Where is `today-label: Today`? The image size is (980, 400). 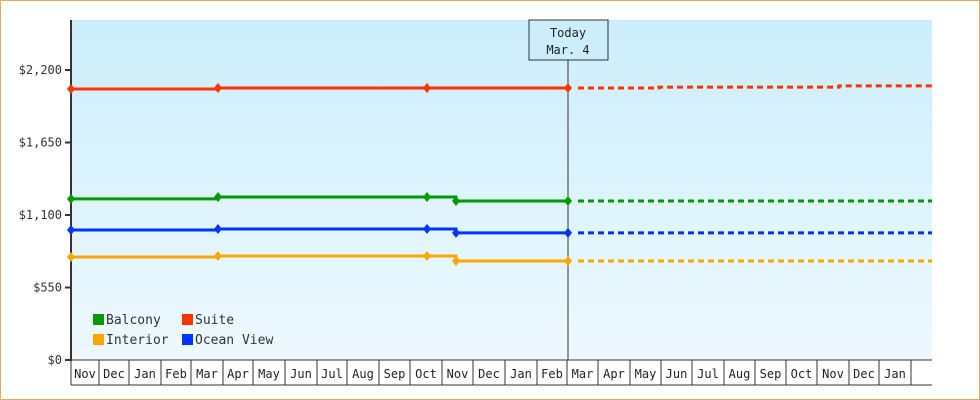
today-label: Today is located at coordinates (568, 33).